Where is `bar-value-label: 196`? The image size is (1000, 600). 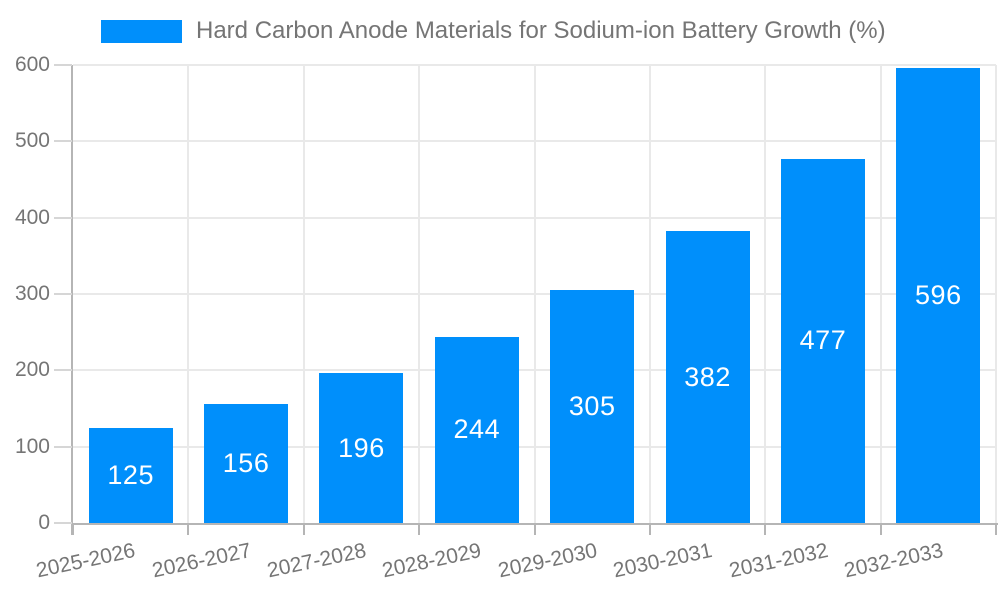 bar-value-label: 196 is located at coordinates (361, 447).